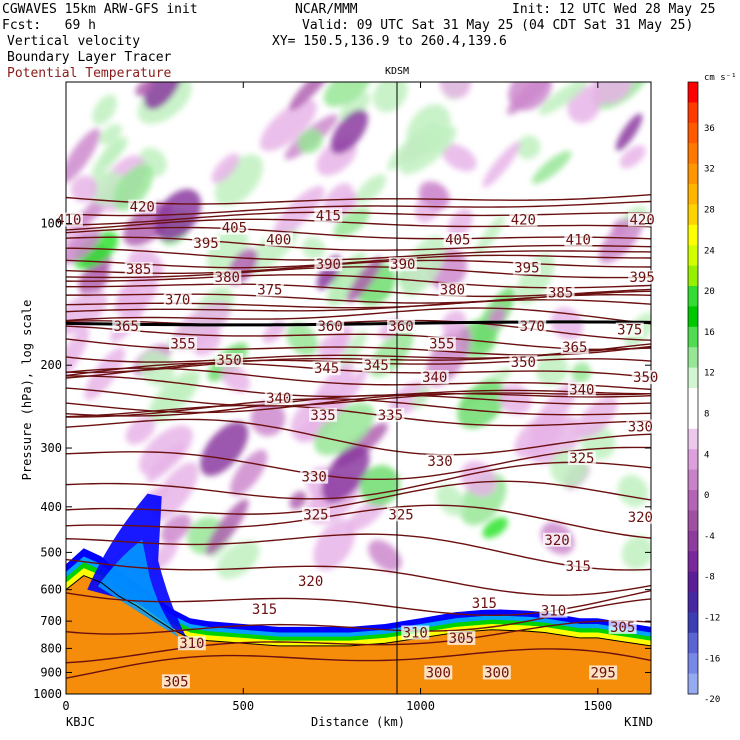 This screenshot has height=740, width=740. Describe the element at coordinates (27, 390) in the screenshot. I see `y-axis-label: Pressure (hPa), log scale` at that location.